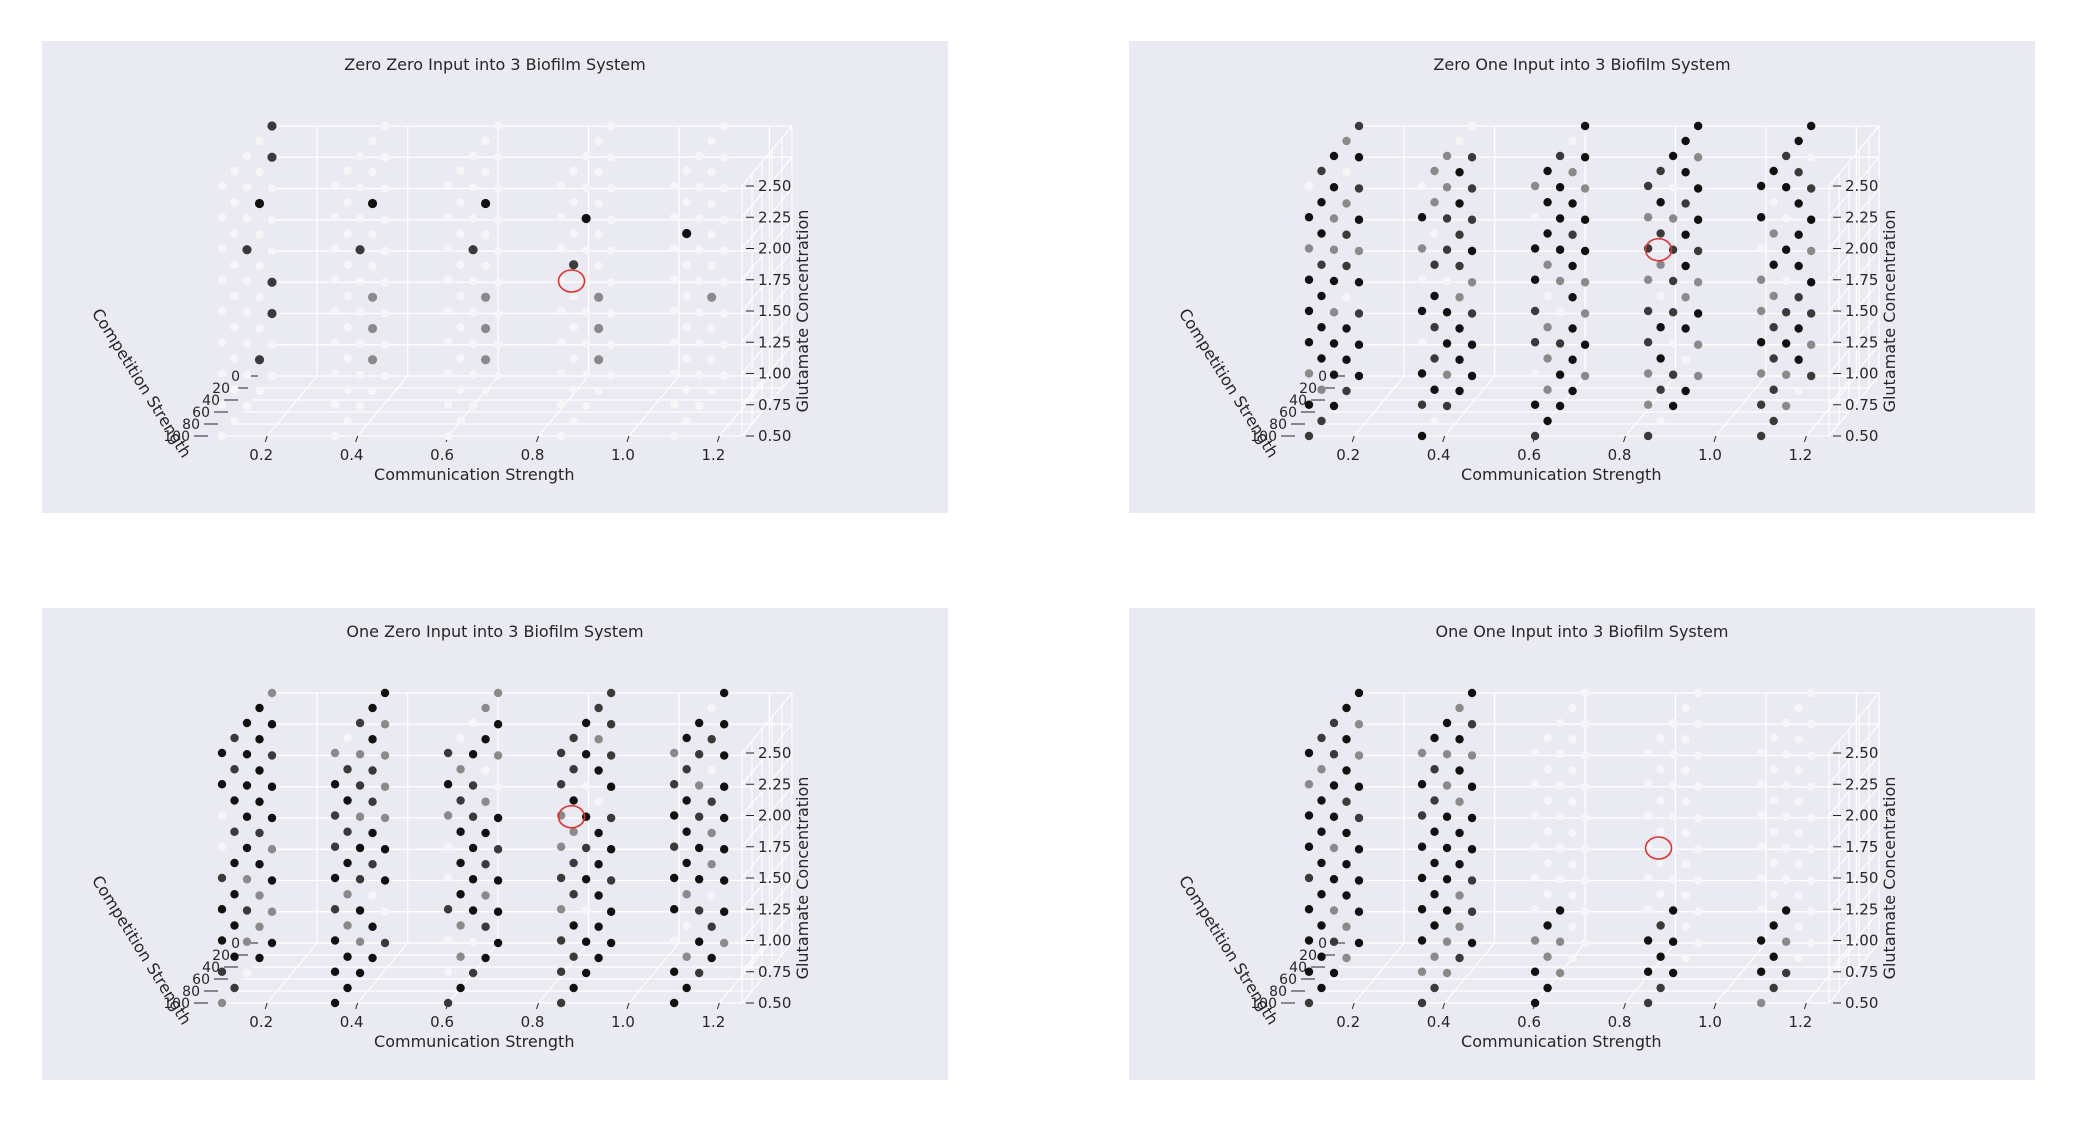  I want to click on y-tick-label: 100, so click(176, 437).